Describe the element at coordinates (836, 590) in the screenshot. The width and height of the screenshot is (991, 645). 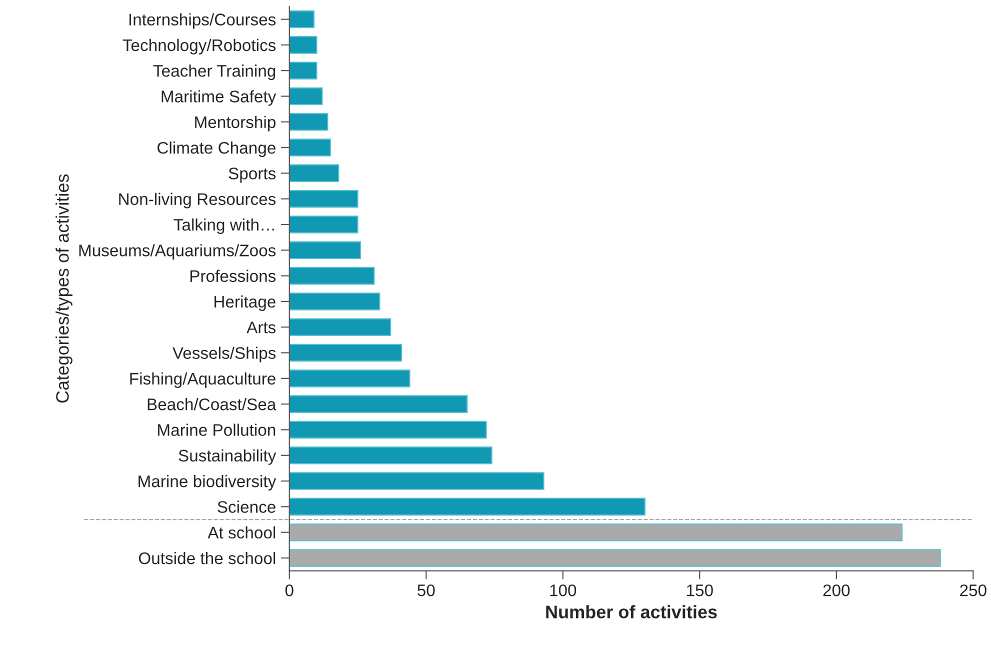
I see `x-tick-label: 200` at that location.